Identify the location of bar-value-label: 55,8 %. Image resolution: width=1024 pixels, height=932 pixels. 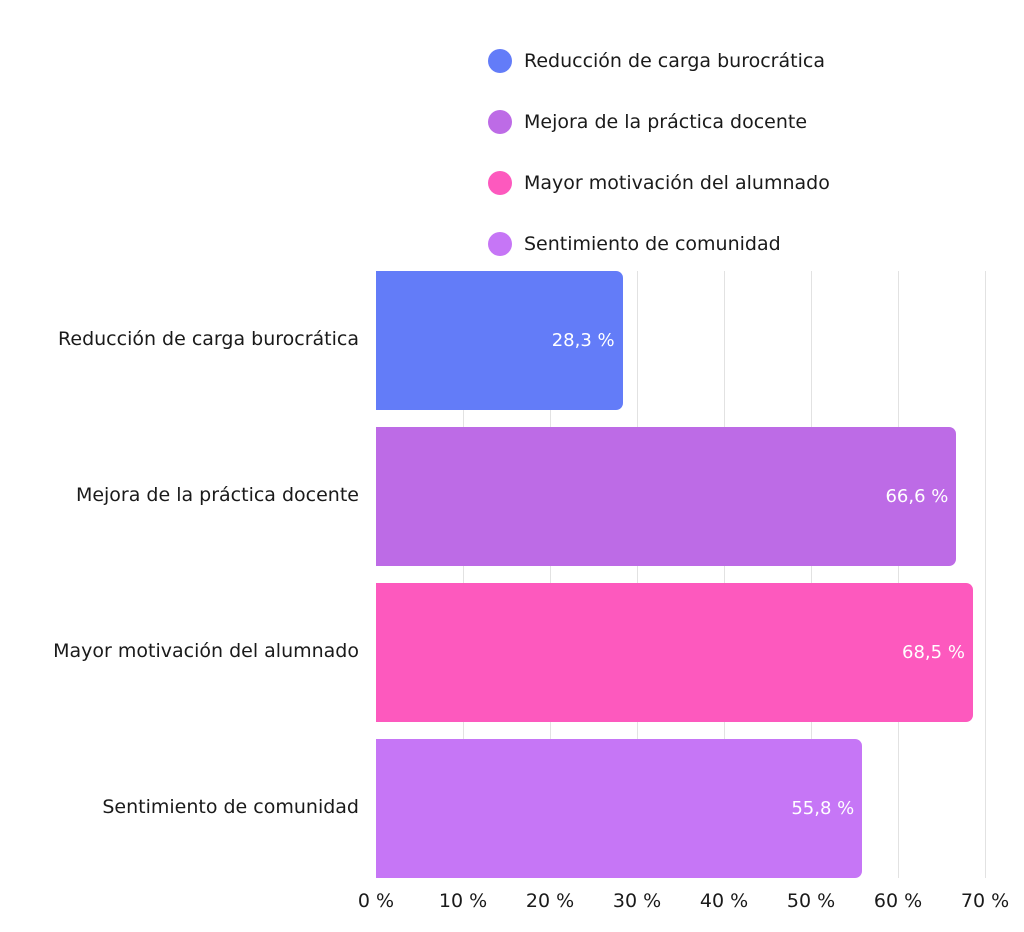
(823, 808).